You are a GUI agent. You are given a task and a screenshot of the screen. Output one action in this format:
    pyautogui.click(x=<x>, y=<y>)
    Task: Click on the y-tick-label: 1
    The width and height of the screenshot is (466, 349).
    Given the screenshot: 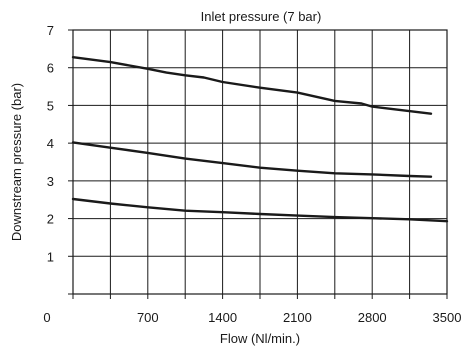 What is the action you would take?
    pyautogui.click(x=50, y=256)
    